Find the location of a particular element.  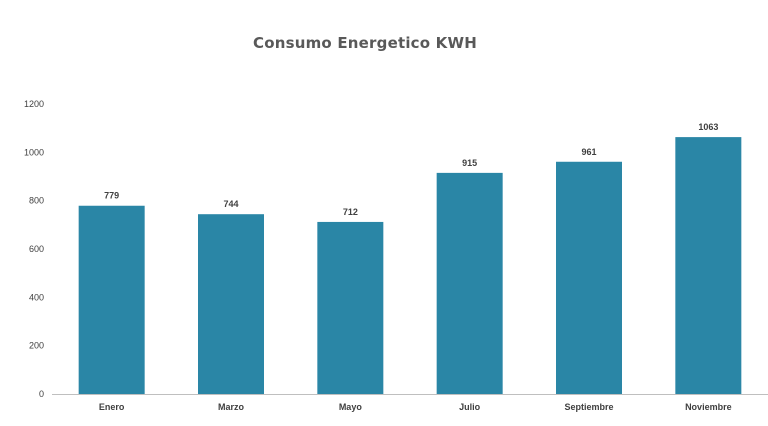

bar-septiembre is located at coordinates (589, 277).